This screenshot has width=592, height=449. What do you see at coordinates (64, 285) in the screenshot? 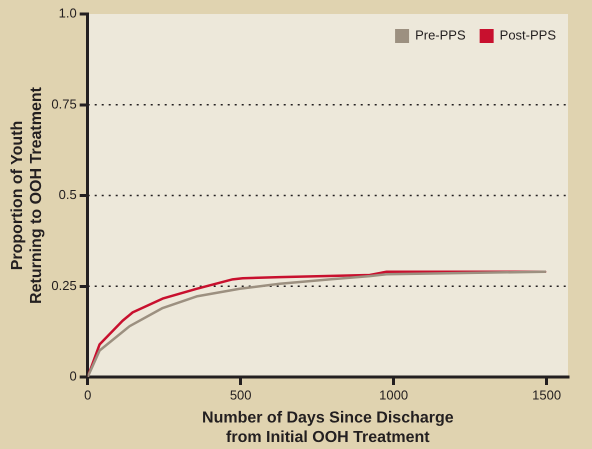
I see `y-tick-label: 0.25` at bounding box center [64, 285].